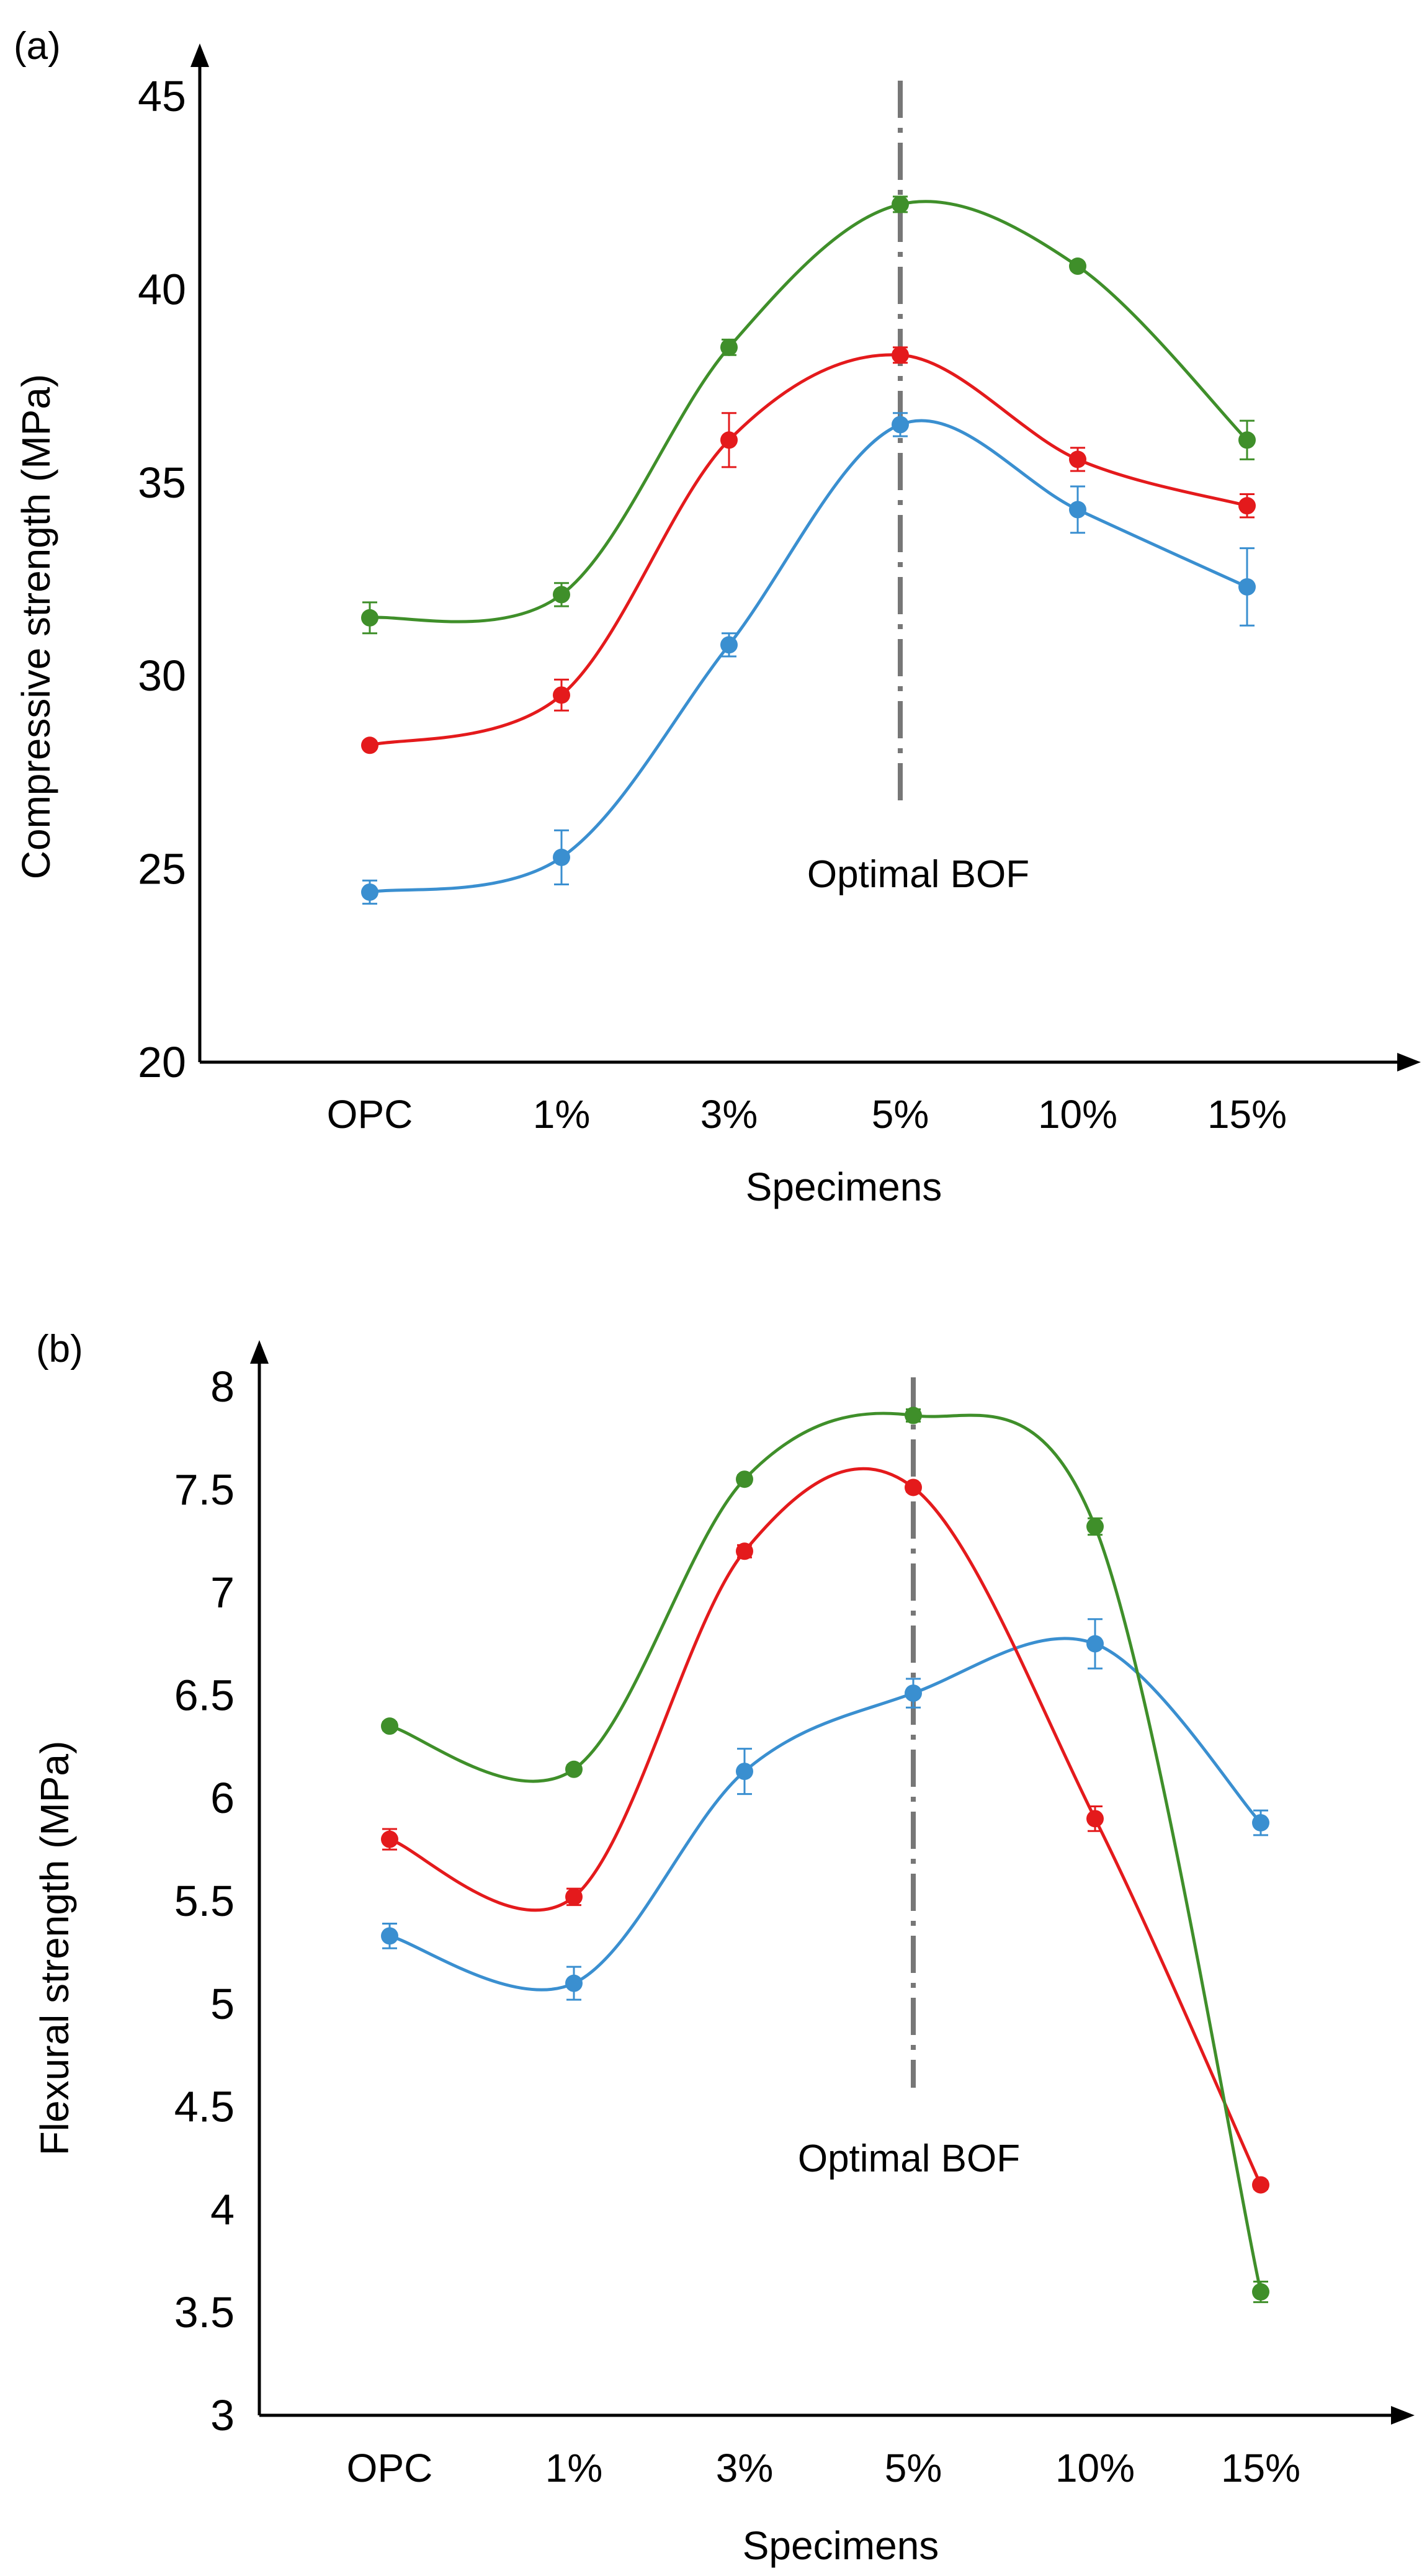 Image resolution: width=1427 pixels, height=2576 pixels. What do you see at coordinates (162, 869) in the screenshot?
I see `y-tick-label: 25` at bounding box center [162, 869].